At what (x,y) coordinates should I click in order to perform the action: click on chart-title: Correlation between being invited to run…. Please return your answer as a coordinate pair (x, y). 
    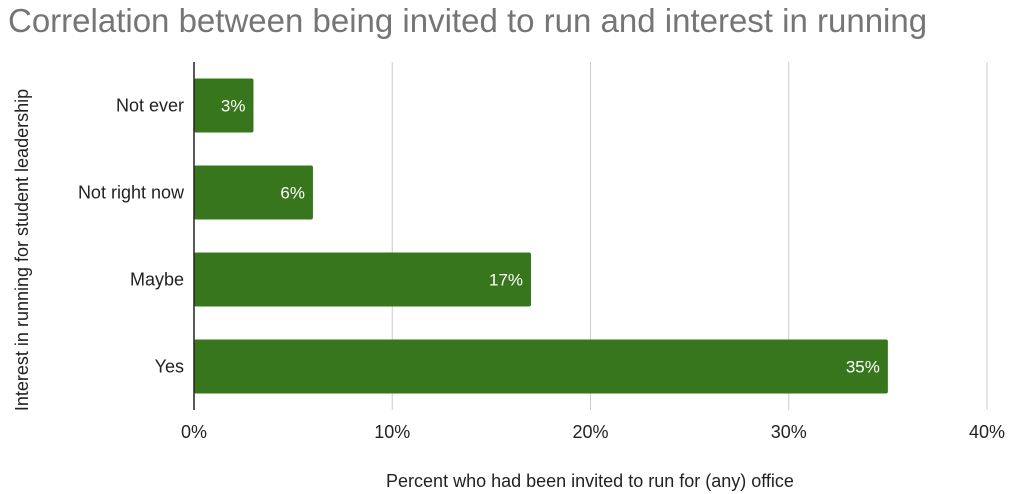
    Looking at the image, I should click on (468, 20).